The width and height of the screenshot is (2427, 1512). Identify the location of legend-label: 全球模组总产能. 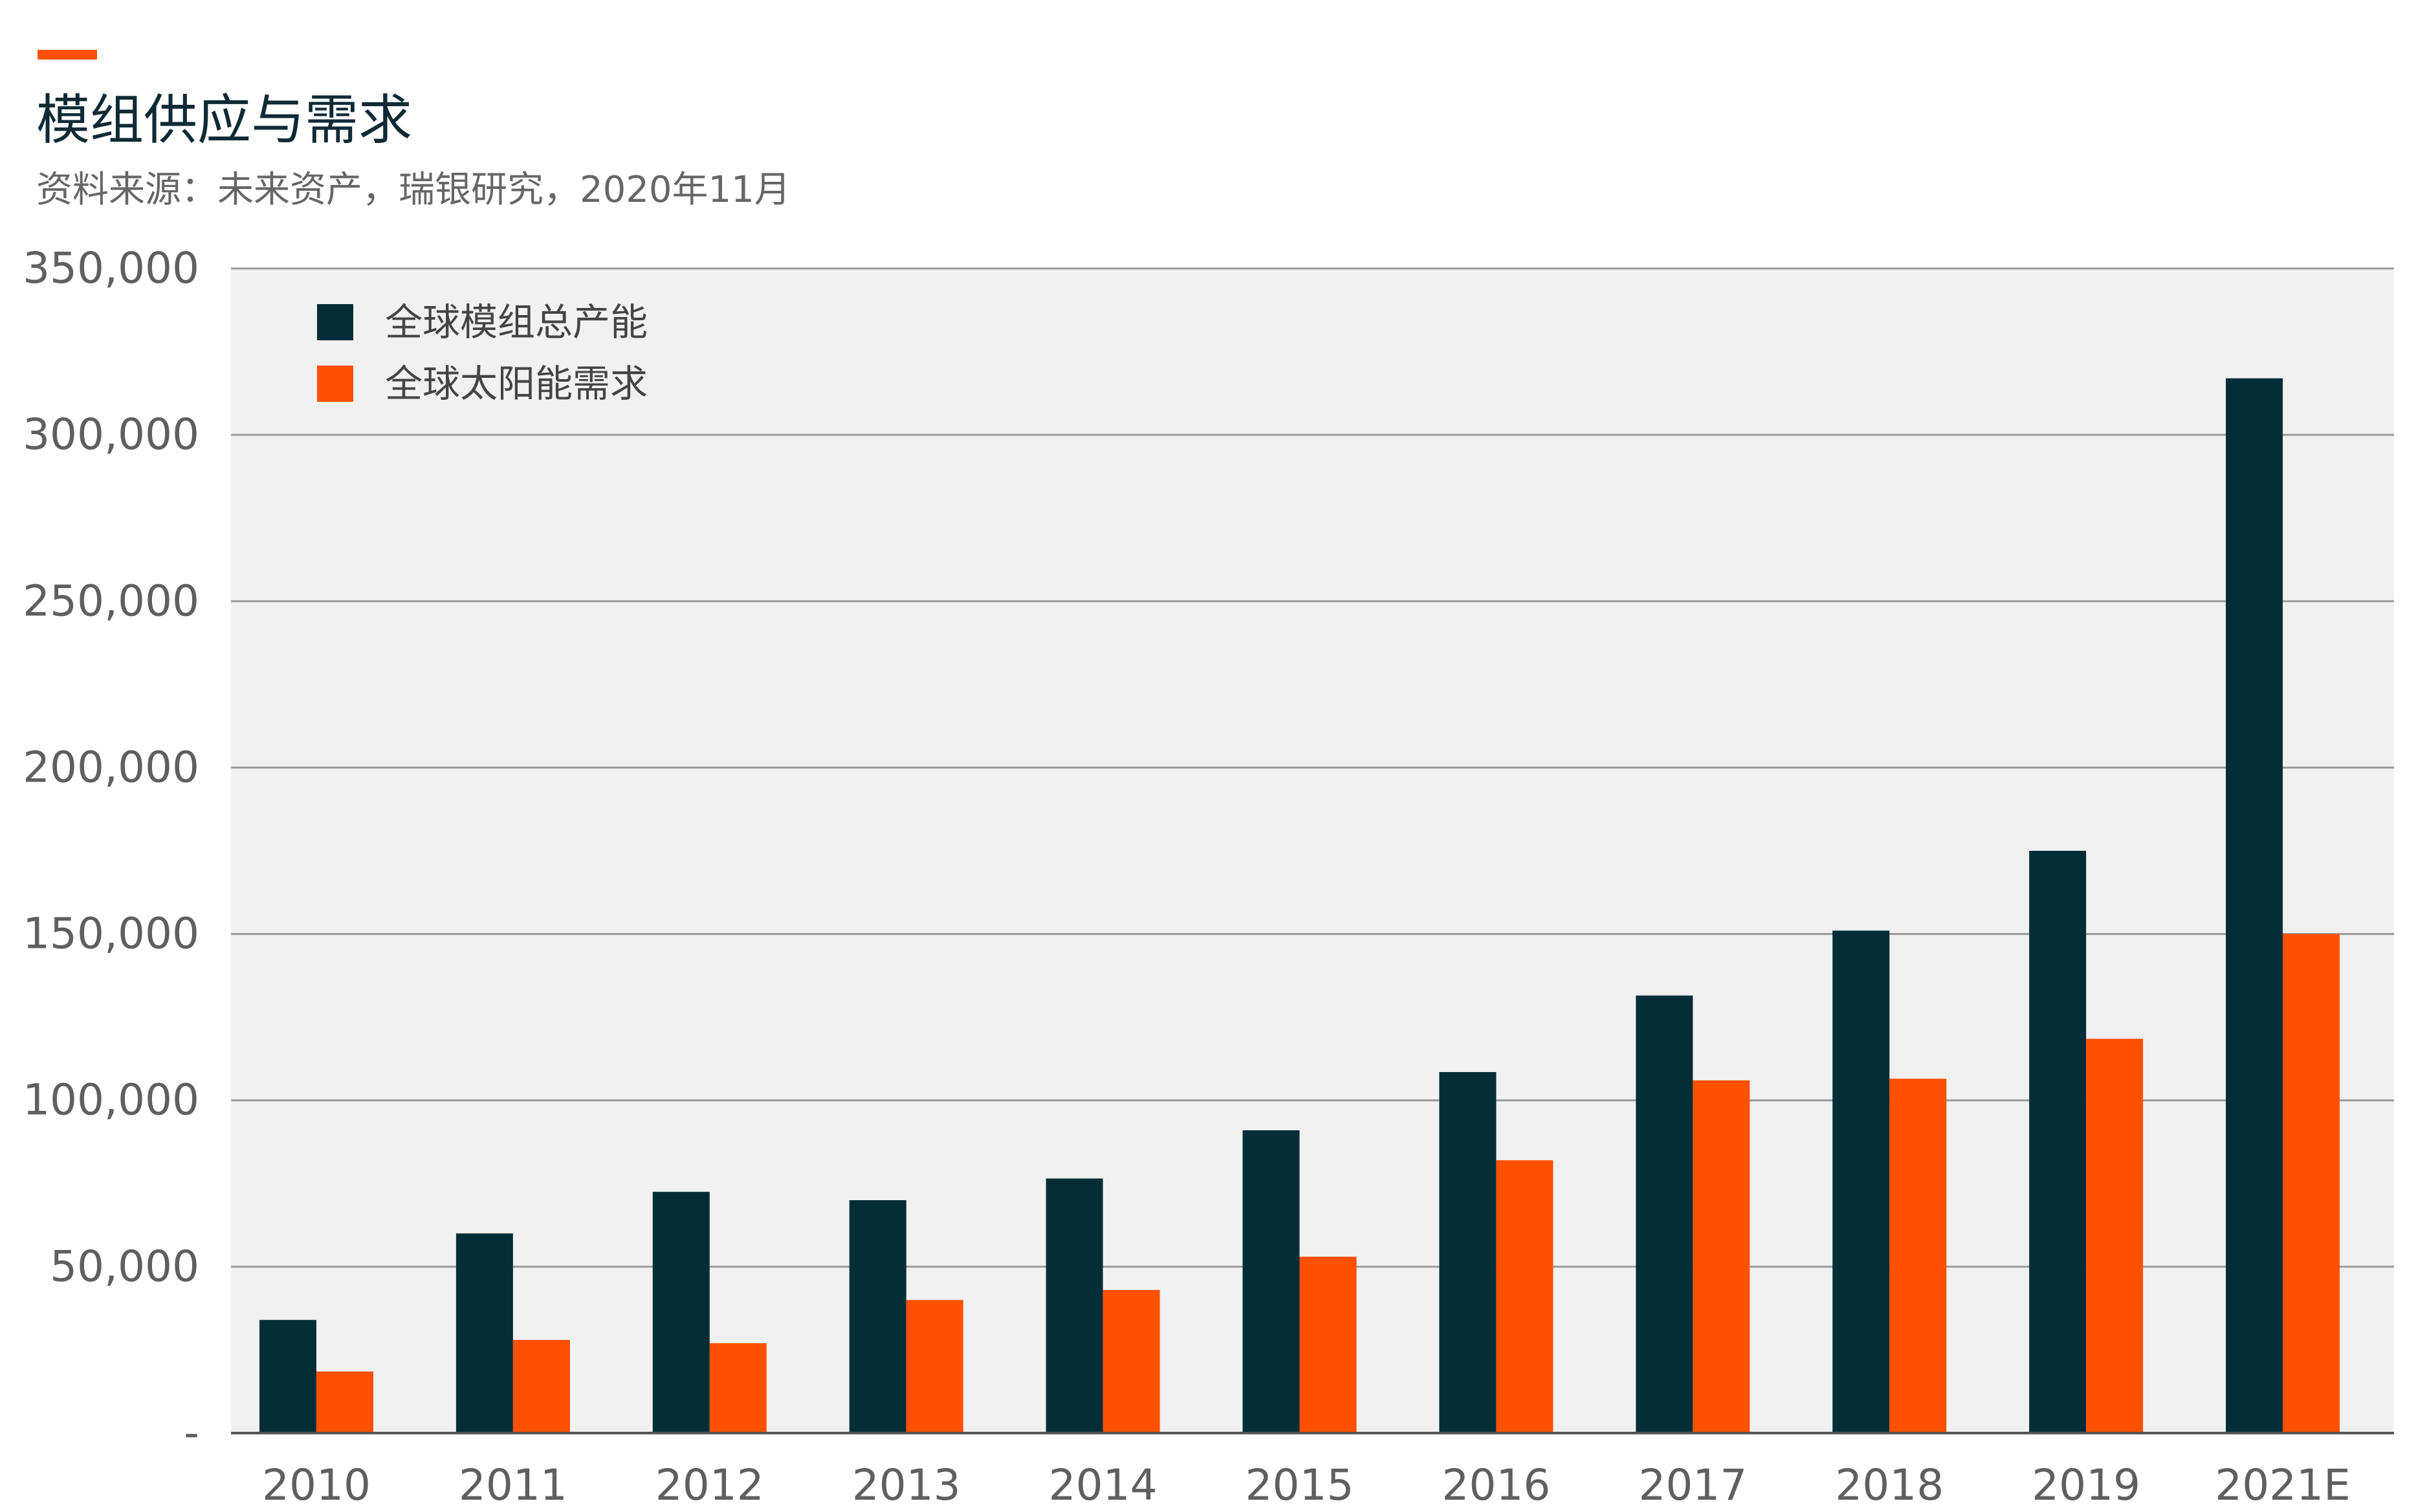
(516, 322).